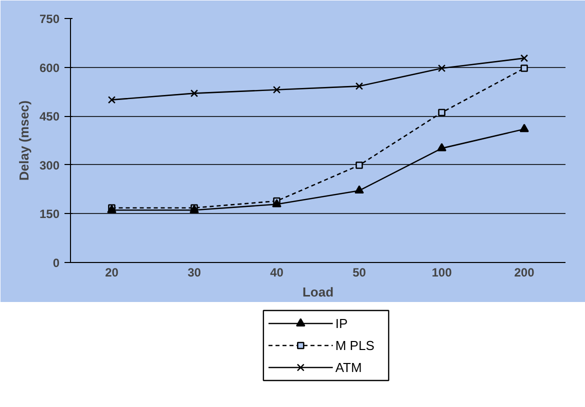 This screenshot has width=585, height=407. Describe the element at coordinates (24, 140) in the screenshot. I see `y-axis-title: Delay (msec)` at that location.